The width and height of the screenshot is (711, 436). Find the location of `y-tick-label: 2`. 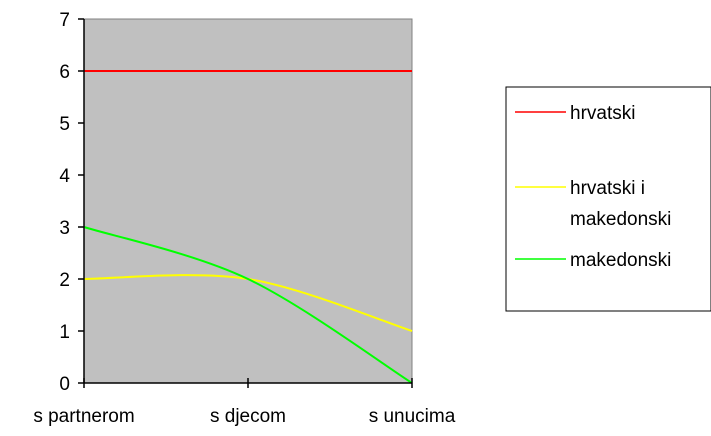

y-tick-label: 2 is located at coordinates (64, 280).